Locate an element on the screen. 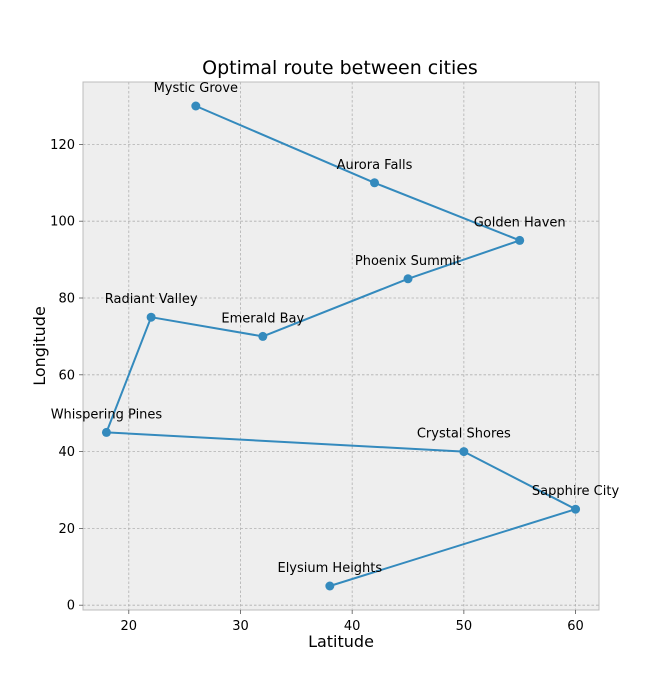 The width and height of the screenshot is (665, 685). y-tick-label: 120 is located at coordinates (62, 145).